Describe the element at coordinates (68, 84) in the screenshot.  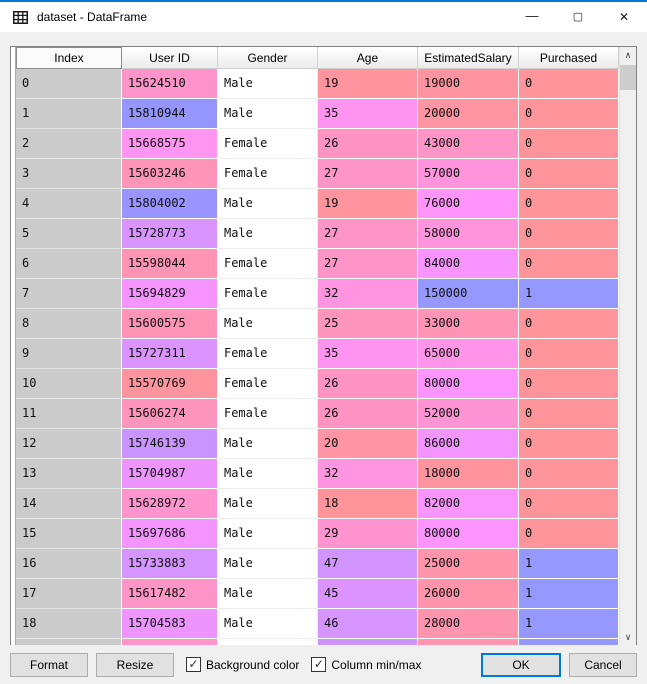
I see `row-header-cell: 0` at that location.